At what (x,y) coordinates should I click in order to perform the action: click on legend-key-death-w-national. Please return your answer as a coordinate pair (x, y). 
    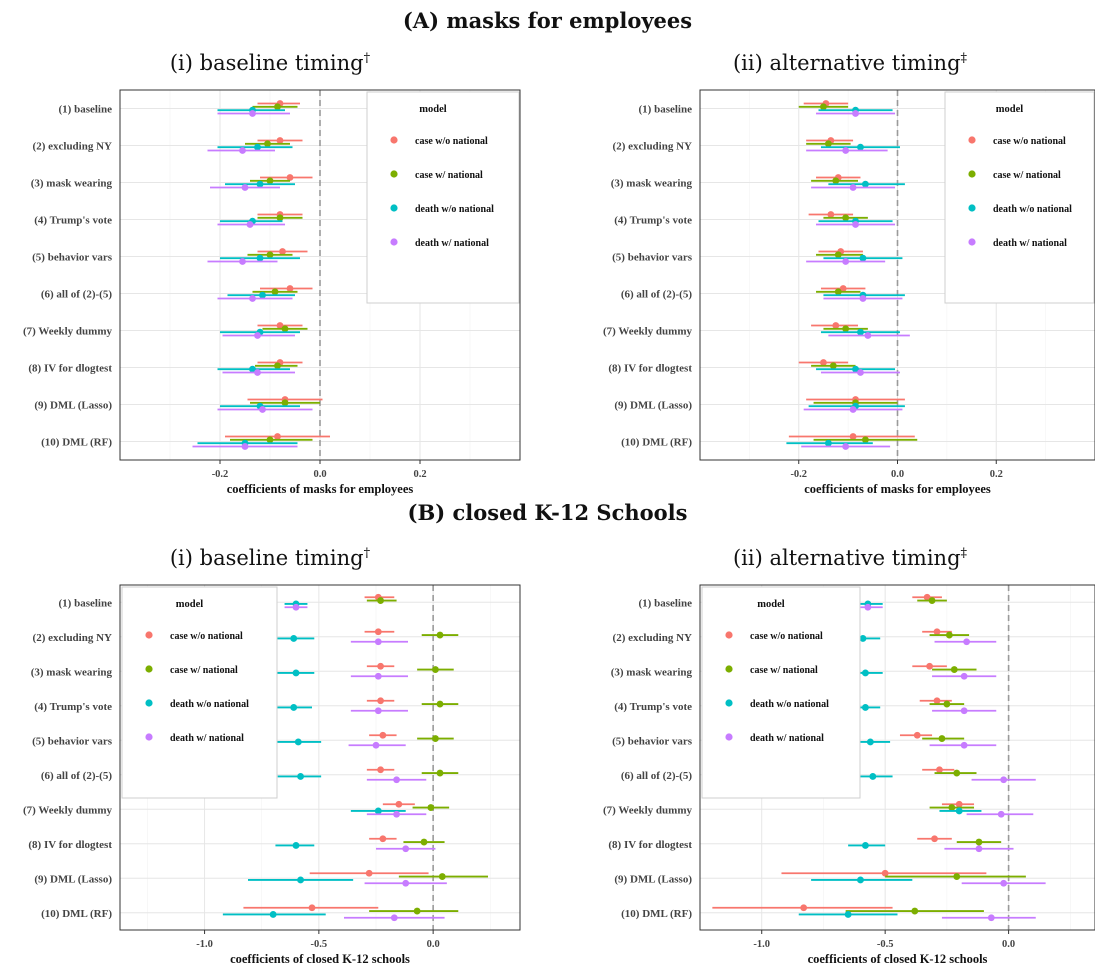
    Looking at the image, I should click on (972, 242).